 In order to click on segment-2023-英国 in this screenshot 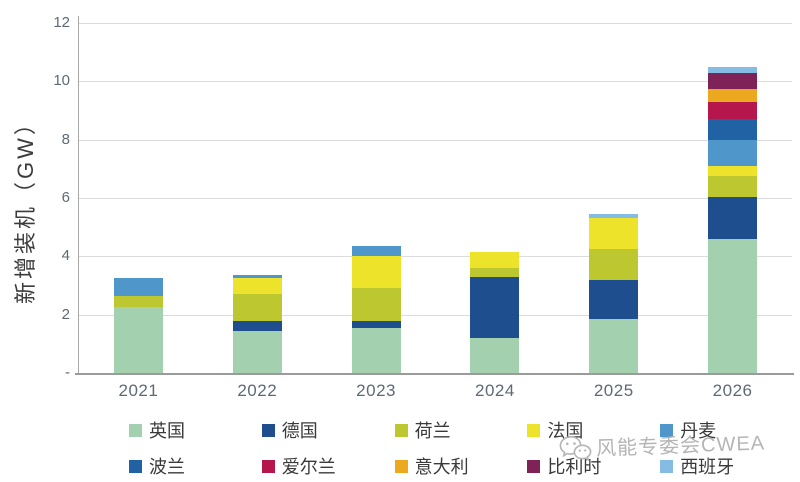, I will do `click(376, 350)`.